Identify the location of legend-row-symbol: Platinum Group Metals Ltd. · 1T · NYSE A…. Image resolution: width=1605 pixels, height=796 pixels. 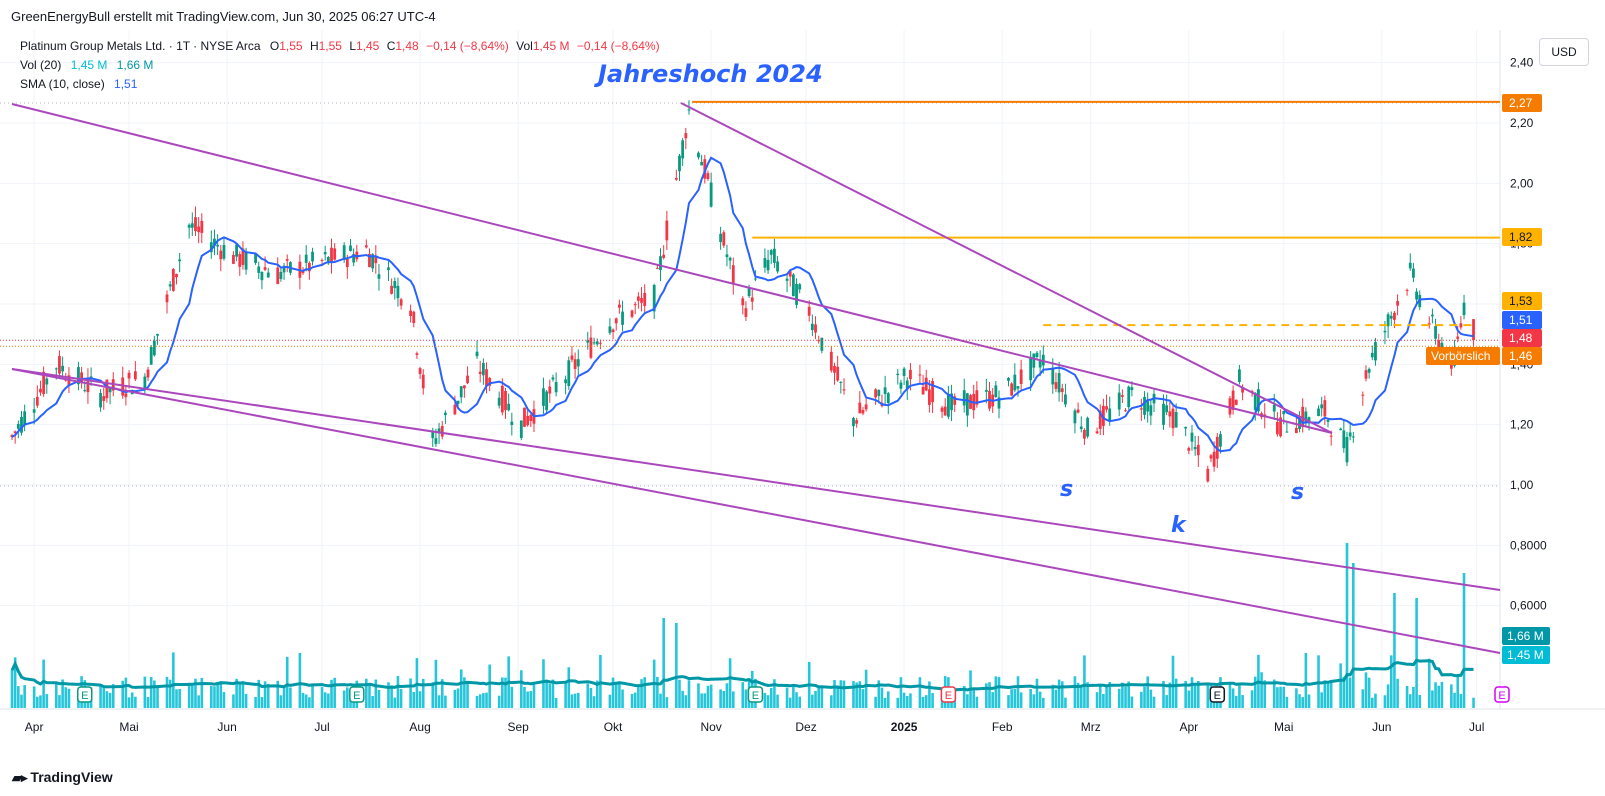
(340, 46).